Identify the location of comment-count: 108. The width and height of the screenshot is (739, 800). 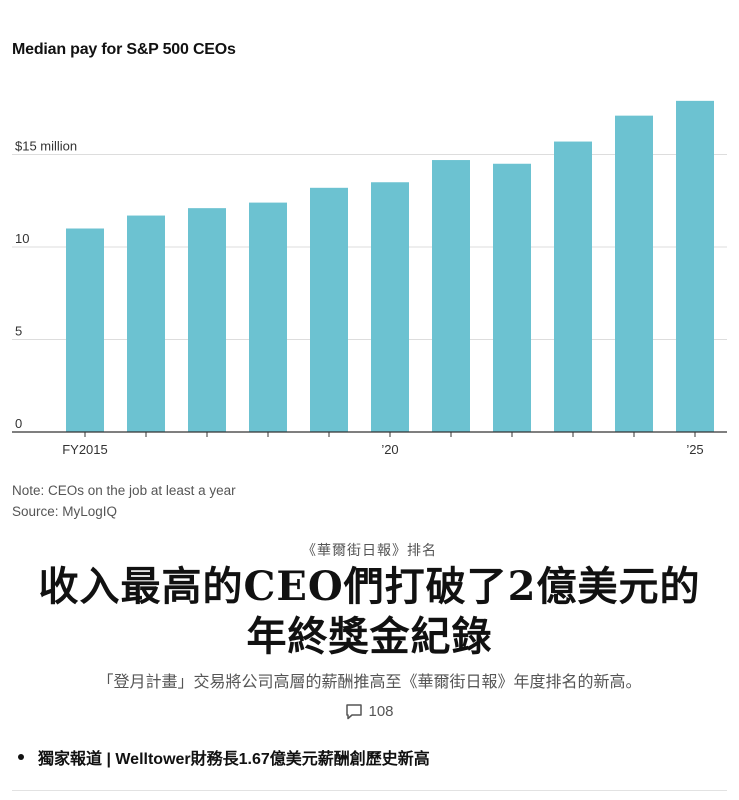
(381, 711).